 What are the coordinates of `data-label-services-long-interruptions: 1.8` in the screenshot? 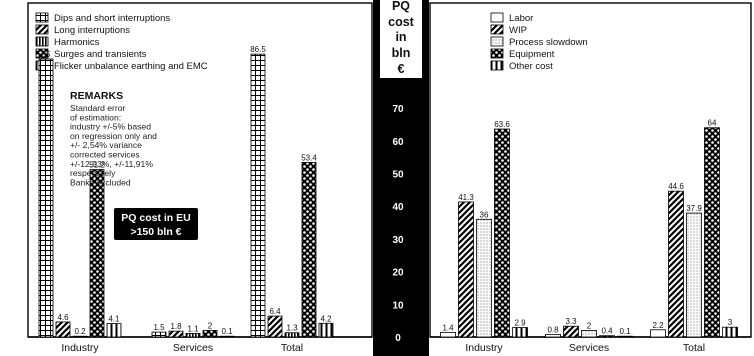 It's located at (176, 326).